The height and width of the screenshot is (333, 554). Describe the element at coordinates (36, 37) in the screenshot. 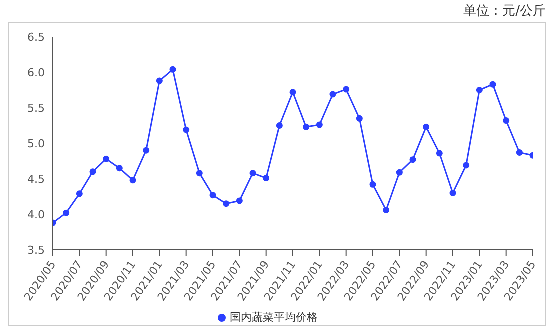

I see `y-tick-label: 6.5` at that location.